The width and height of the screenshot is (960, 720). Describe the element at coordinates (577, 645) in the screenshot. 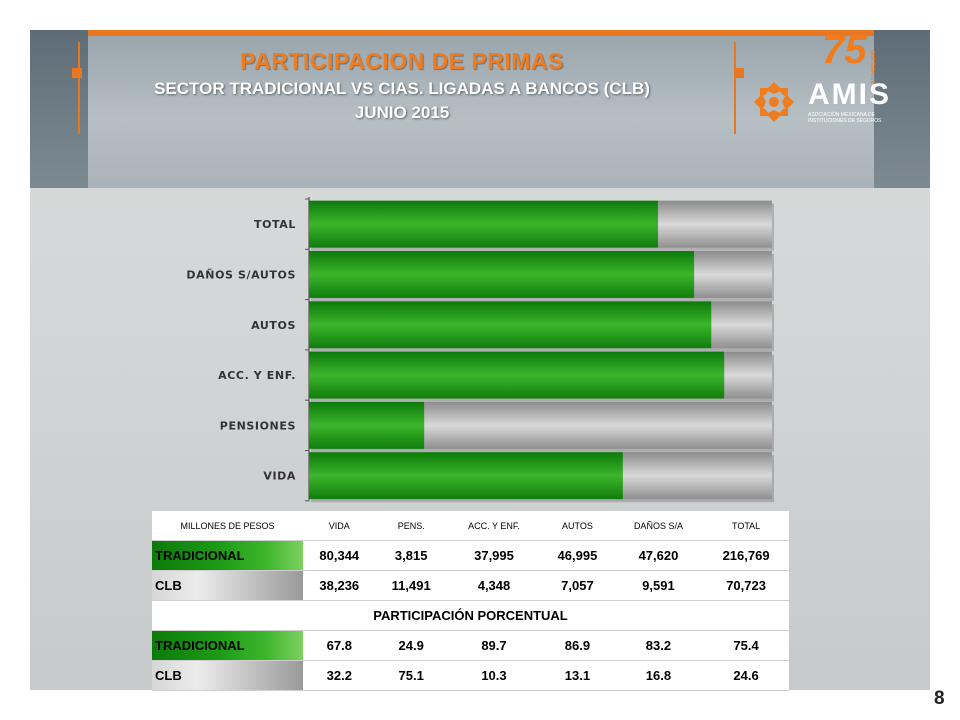

I see `table-cell: 86.9` at that location.